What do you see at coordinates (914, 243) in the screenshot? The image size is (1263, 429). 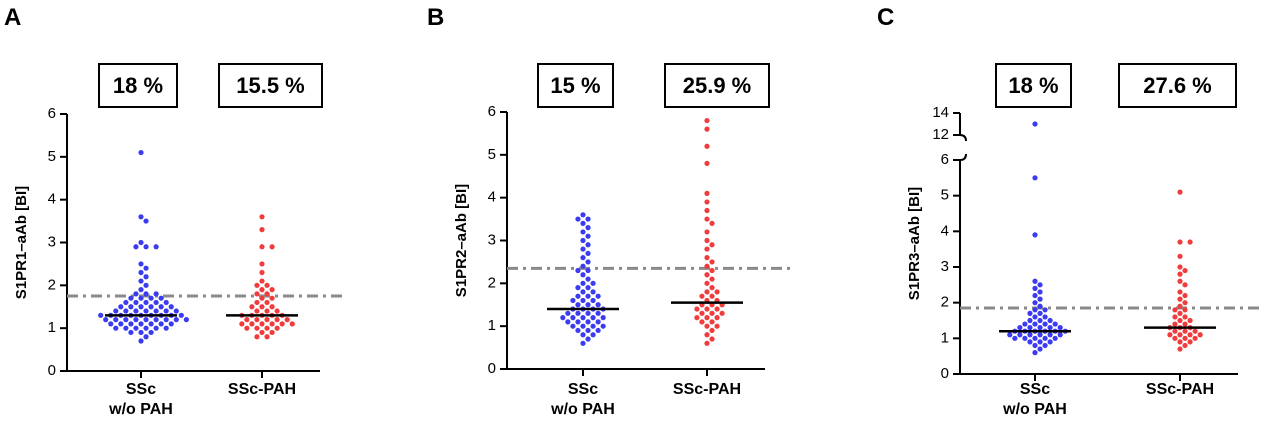 I see `y-axis-label: S1PR3–aAb [BI]` at bounding box center [914, 243].